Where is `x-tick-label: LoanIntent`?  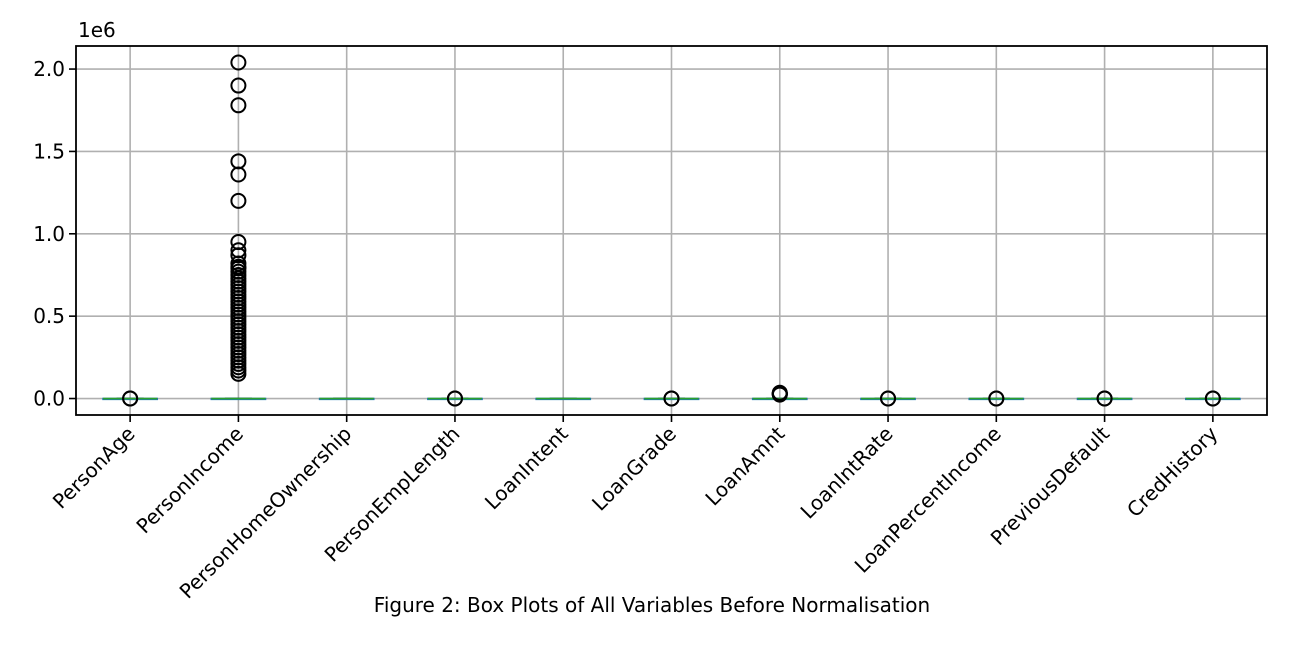
x-tick-label: LoanIntent is located at coordinates (526, 467).